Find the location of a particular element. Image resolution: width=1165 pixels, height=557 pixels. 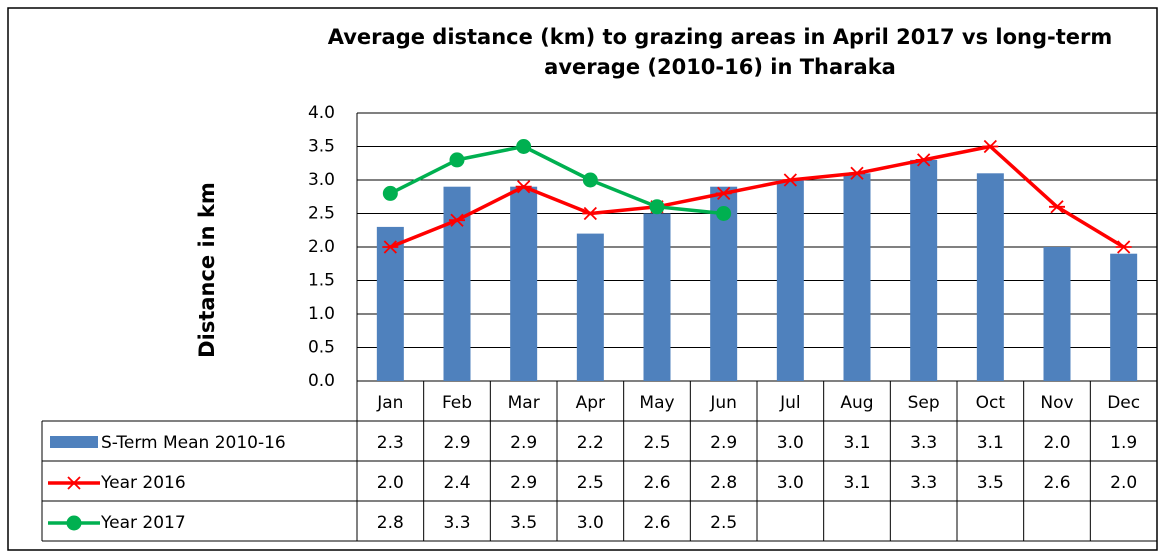

x-tick-label: Oct is located at coordinates (991, 403).